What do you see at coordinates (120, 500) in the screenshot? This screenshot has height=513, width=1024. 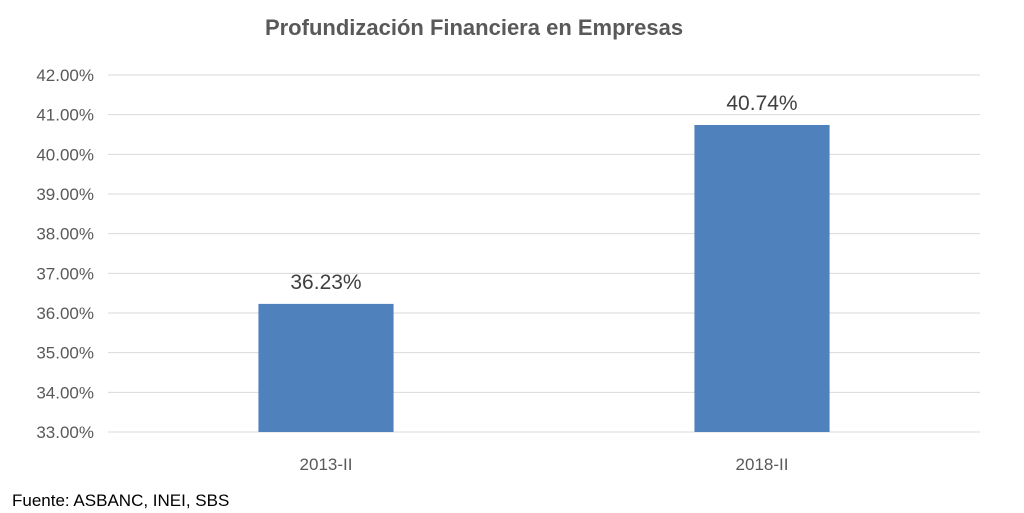 I see `source-note: Fuente: ASBANC, INEI, SBS` at bounding box center [120, 500].